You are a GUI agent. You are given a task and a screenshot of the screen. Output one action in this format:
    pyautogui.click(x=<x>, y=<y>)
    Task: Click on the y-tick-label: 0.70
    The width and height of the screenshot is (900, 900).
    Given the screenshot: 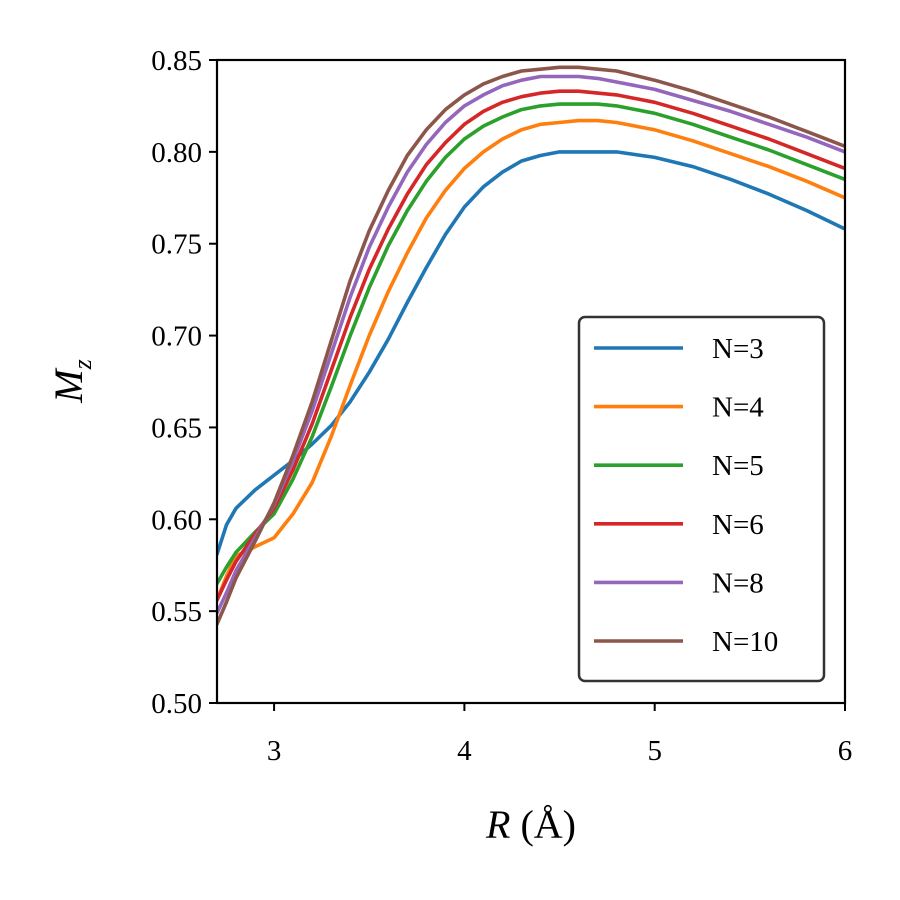 What is the action you would take?
    pyautogui.click(x=176, y=337)
    